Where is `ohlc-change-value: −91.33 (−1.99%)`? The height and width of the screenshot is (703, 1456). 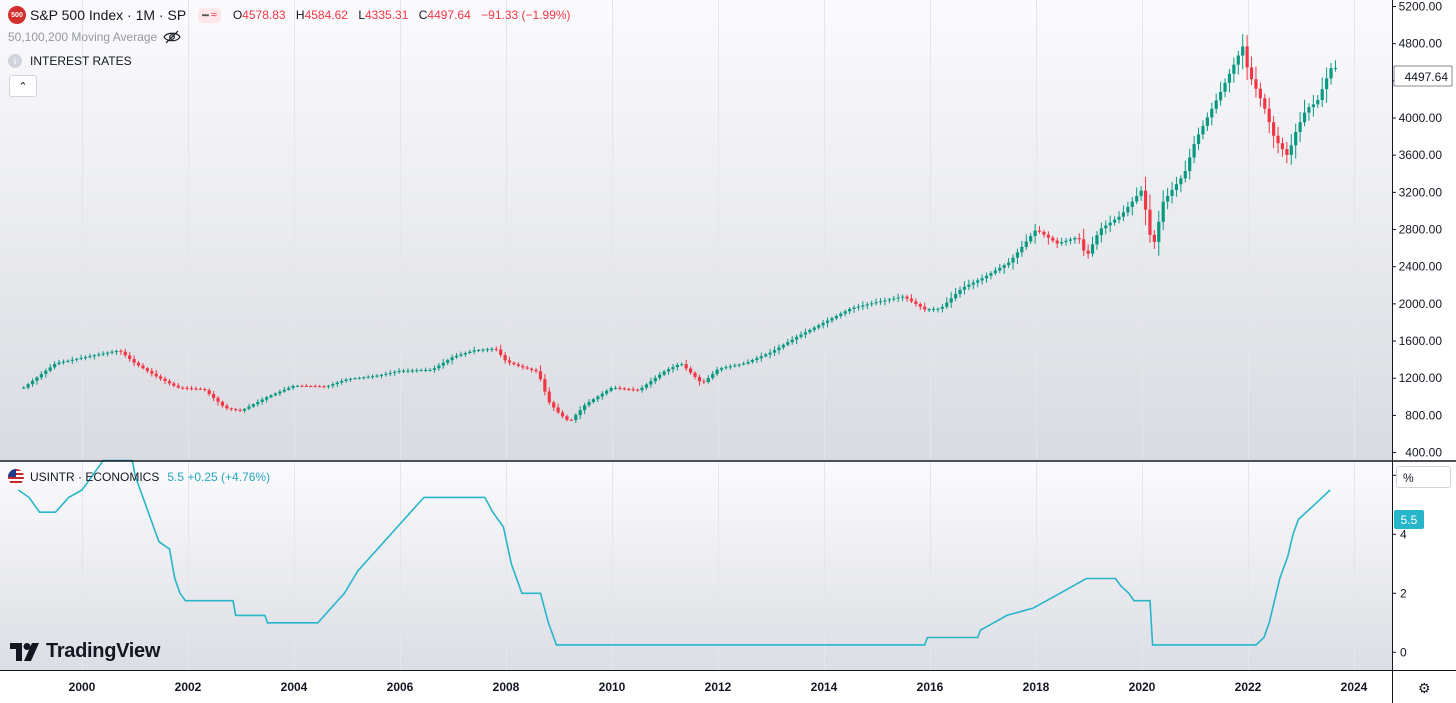 ohlc-change-value: −91.33 (−1.99%) is located at coordinates (526, 15).